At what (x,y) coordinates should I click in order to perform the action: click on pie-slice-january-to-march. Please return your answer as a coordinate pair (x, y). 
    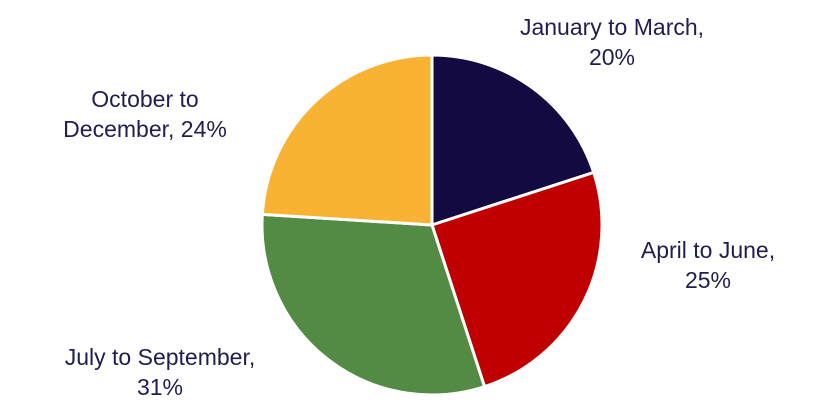
    Looking at the image, I should click on (513, 140).